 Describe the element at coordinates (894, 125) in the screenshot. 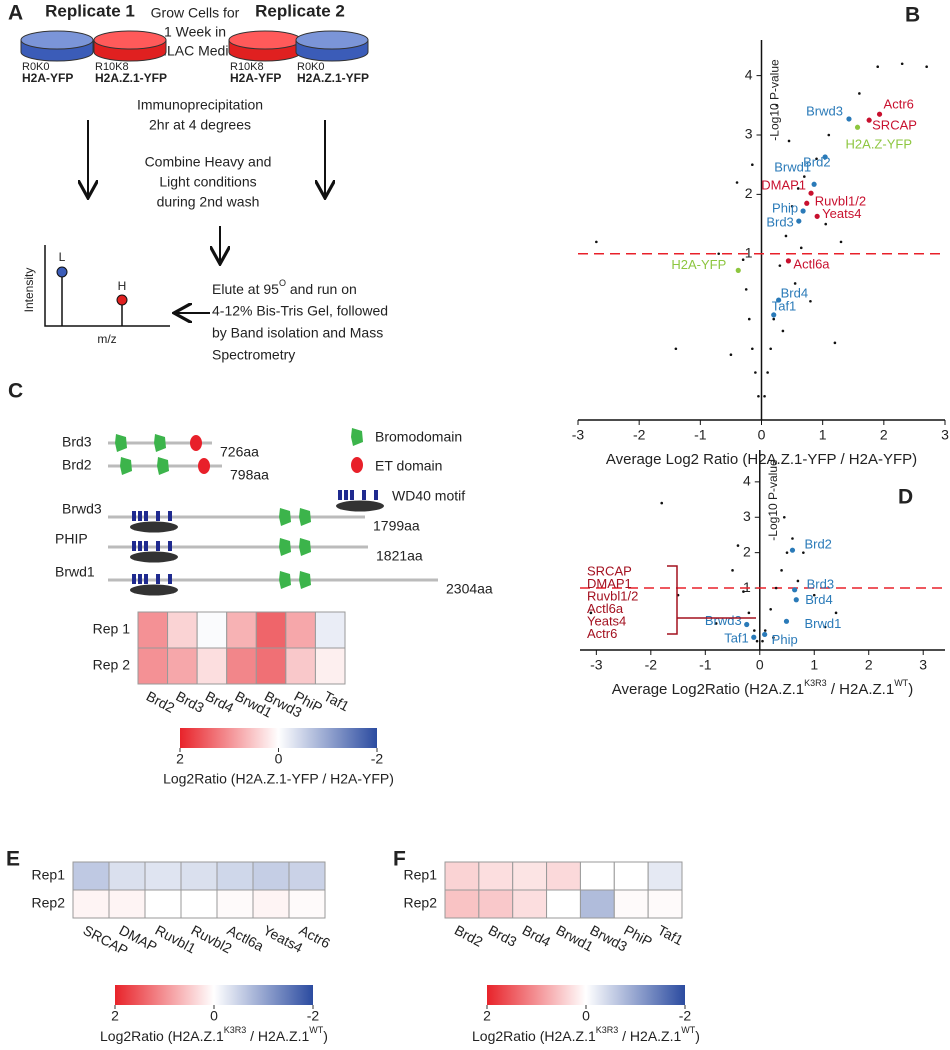

I see `point-label: SRCAP` at that location.